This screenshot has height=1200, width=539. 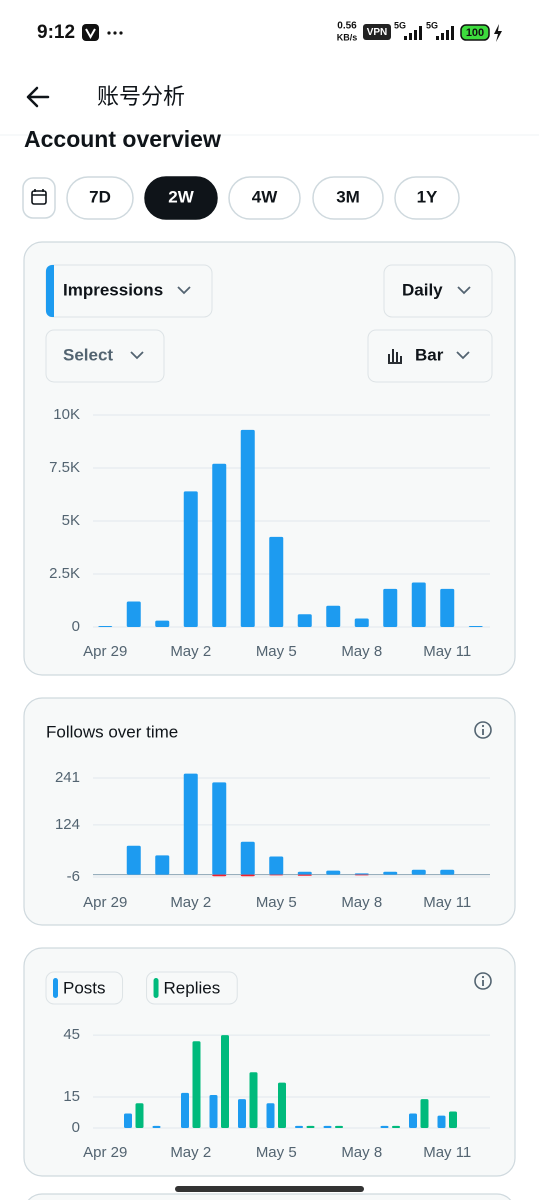 I want to click on app-icon, so click(x=90, y=32).